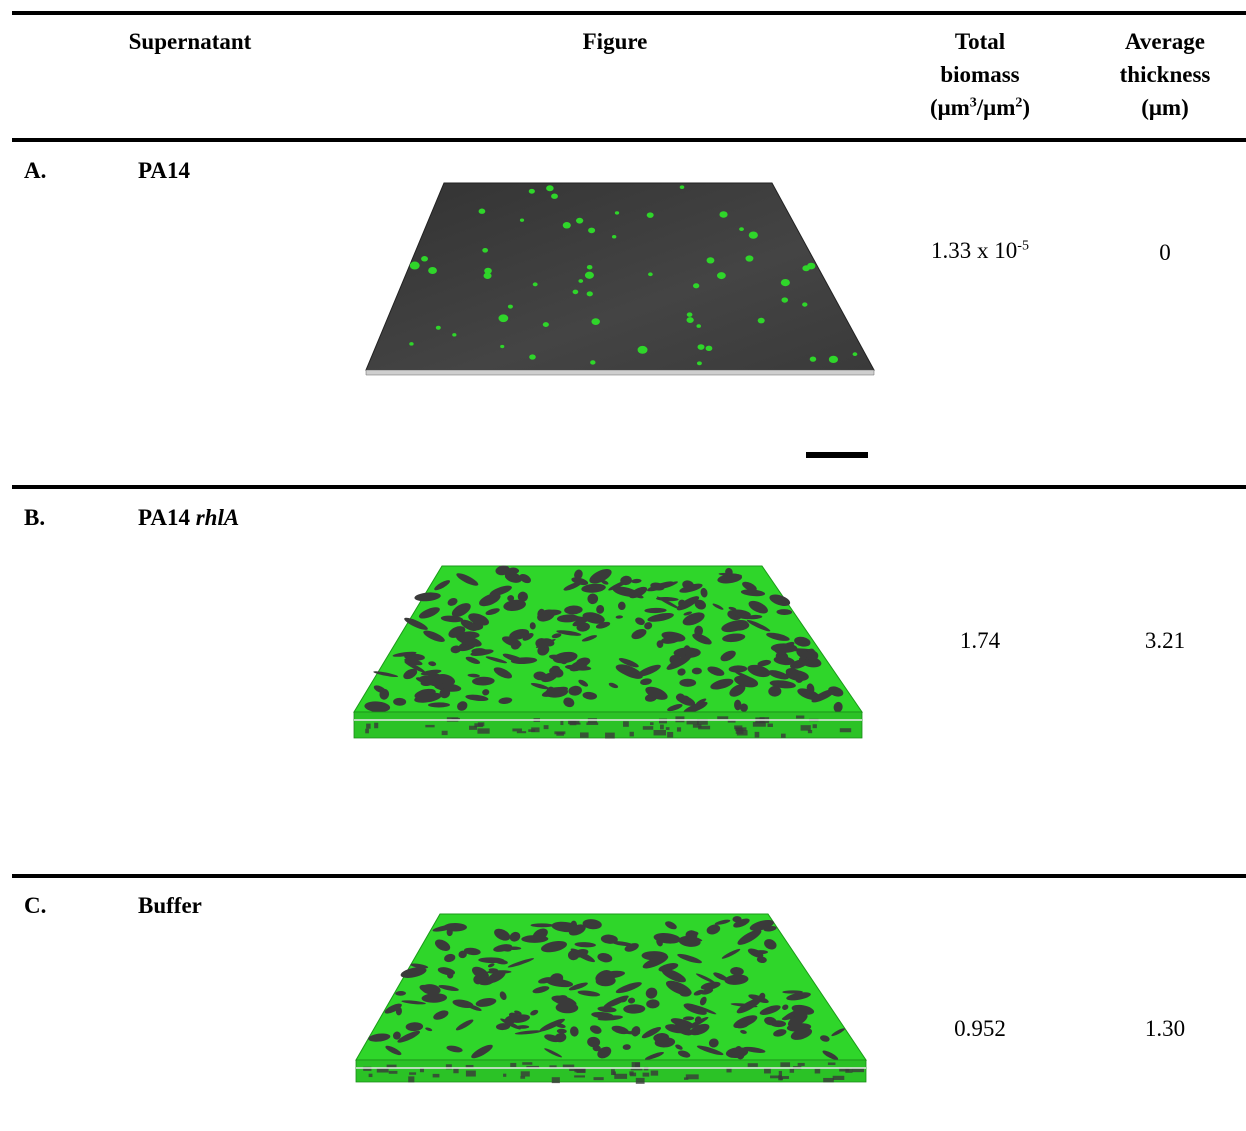  Describe the element at coordinates (949, 107) in the screenshot. I see `unit-part-a: (μm` at that location.